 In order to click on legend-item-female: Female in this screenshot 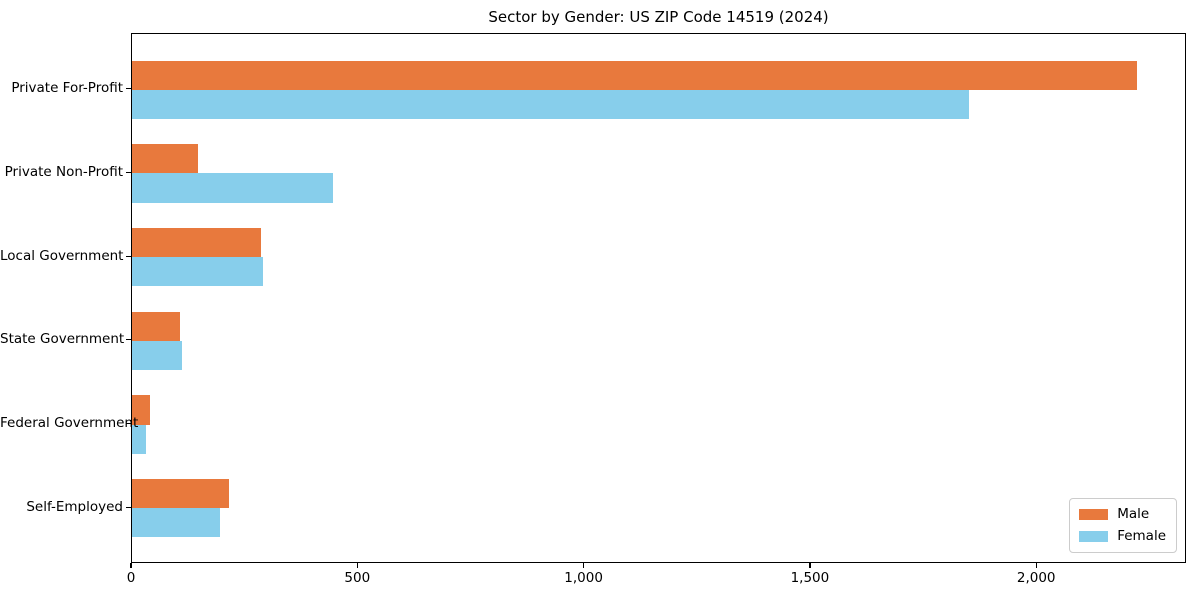, I will do `click(1122, 536)`.